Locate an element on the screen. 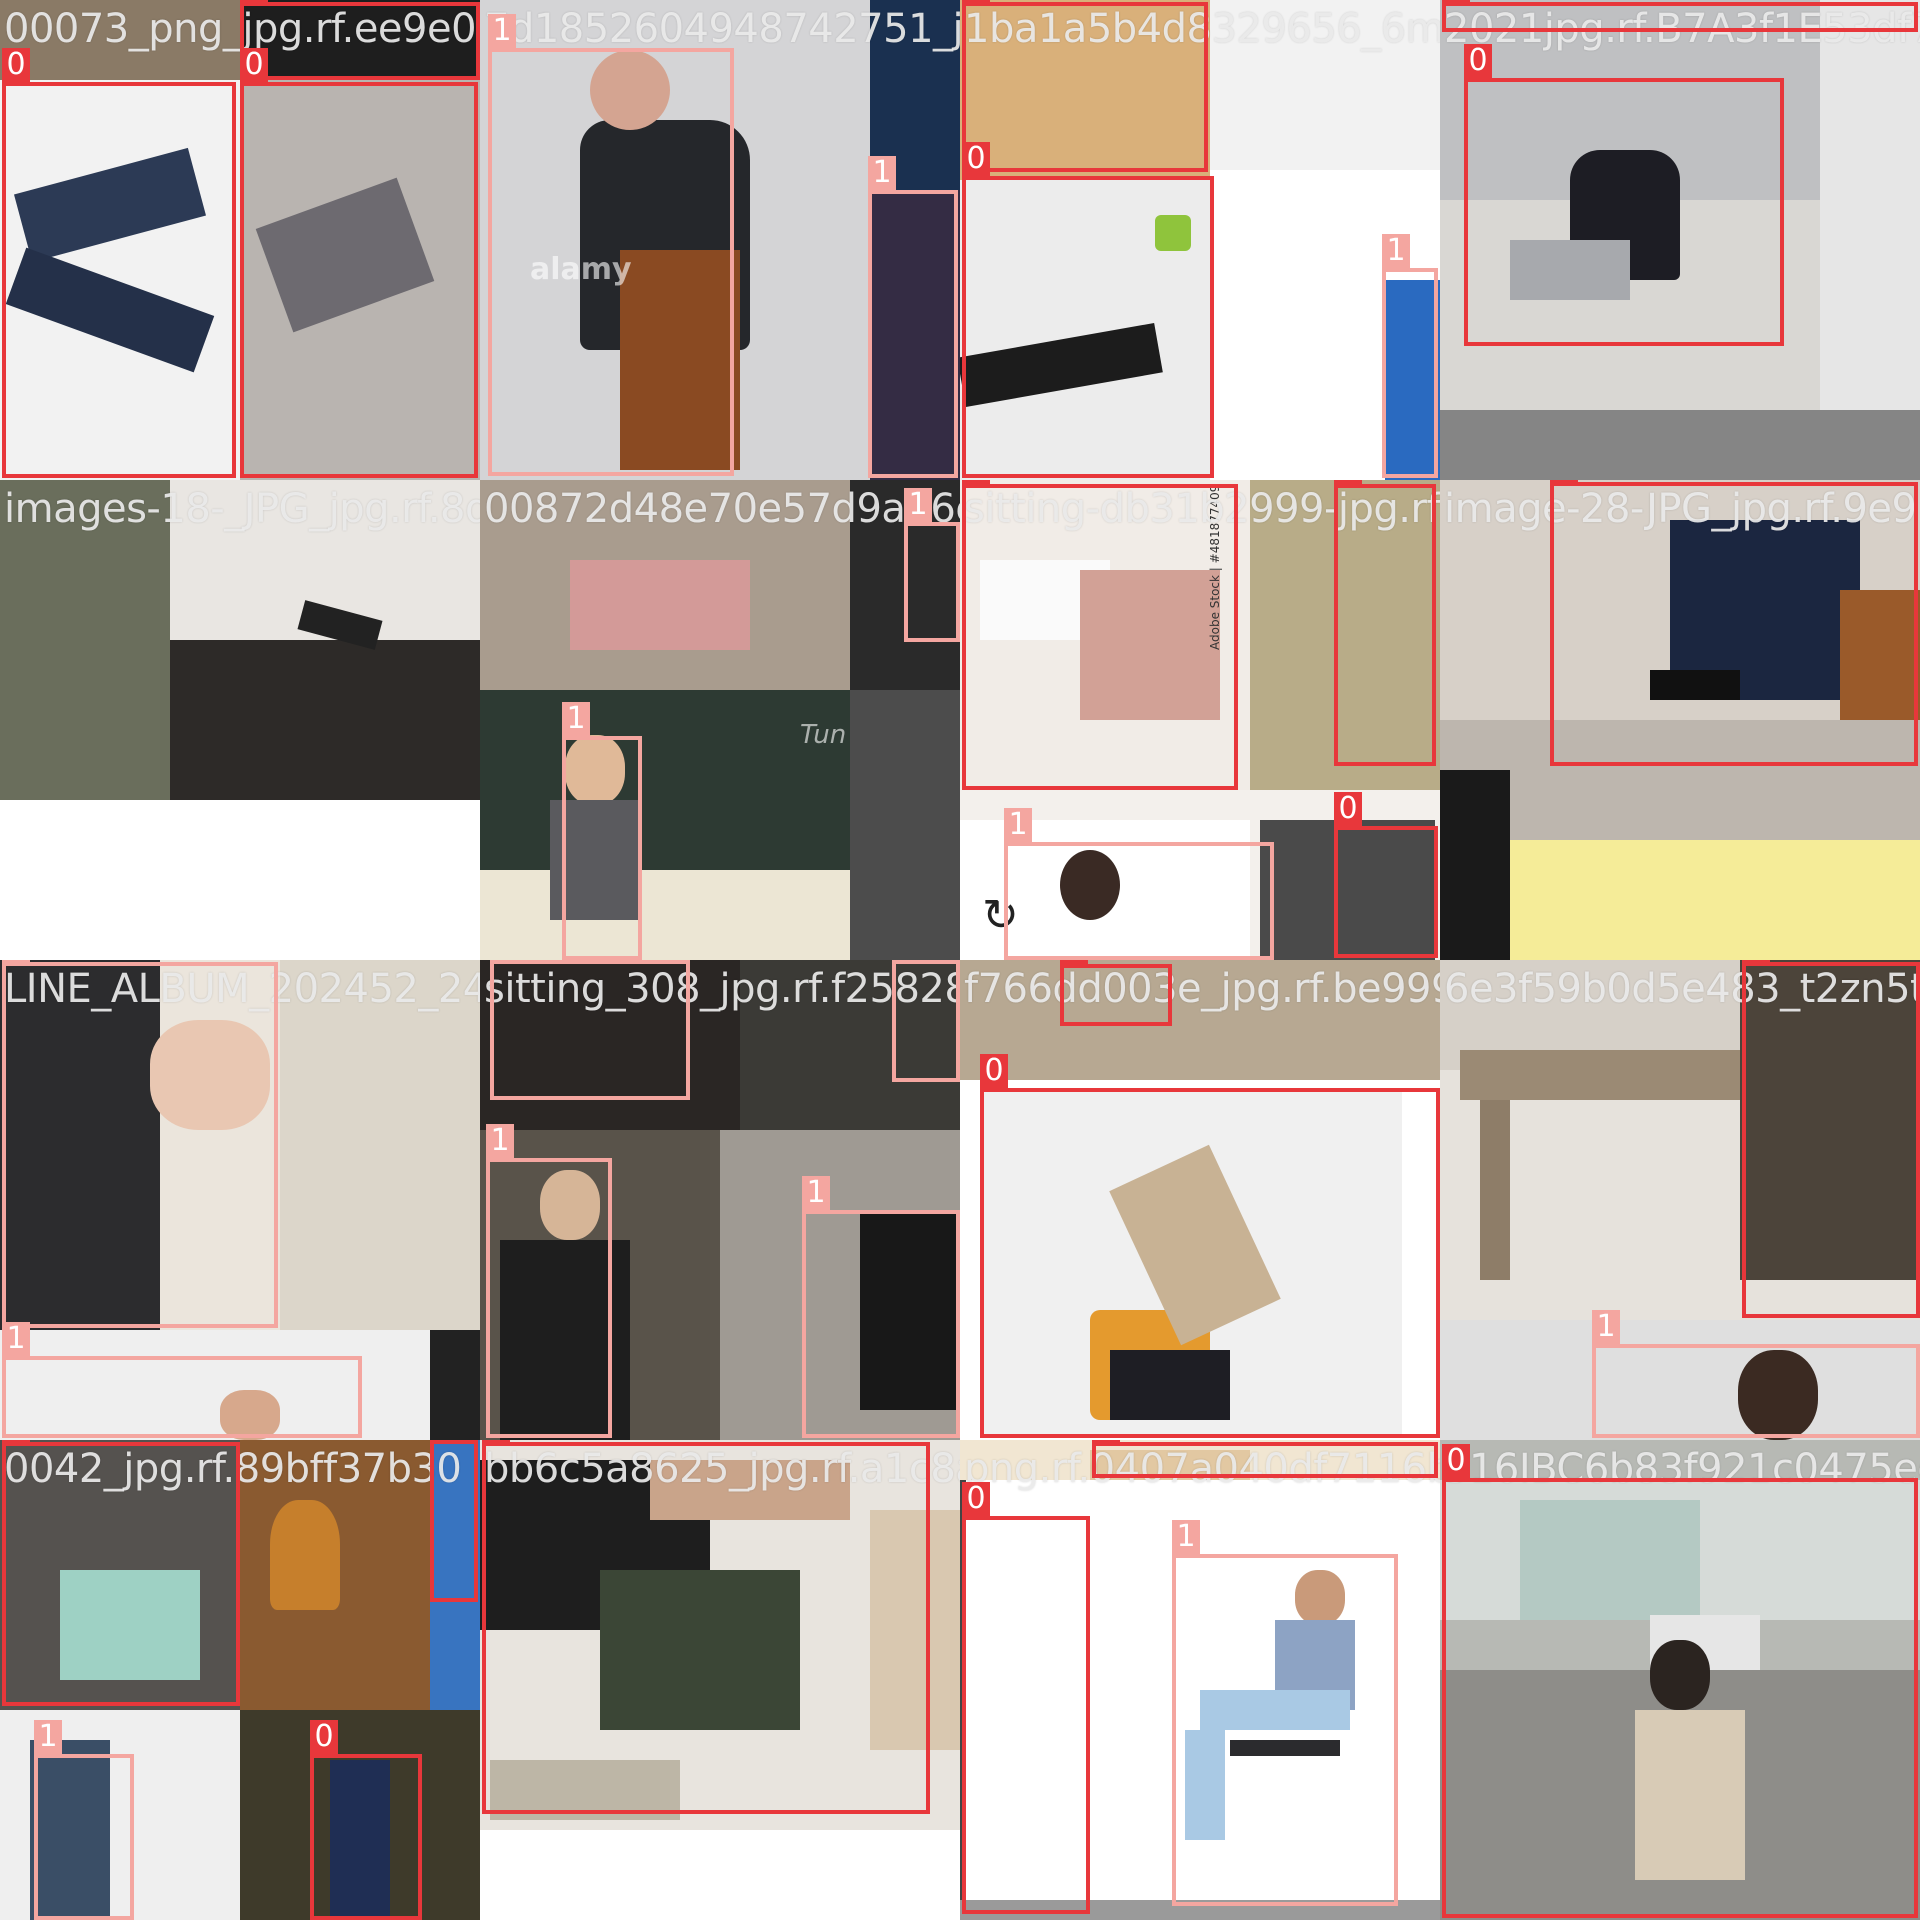  tile: 6e3f59b0d5e483_t2zn5t2 0 1 is located at coordinates (1680, 1200).